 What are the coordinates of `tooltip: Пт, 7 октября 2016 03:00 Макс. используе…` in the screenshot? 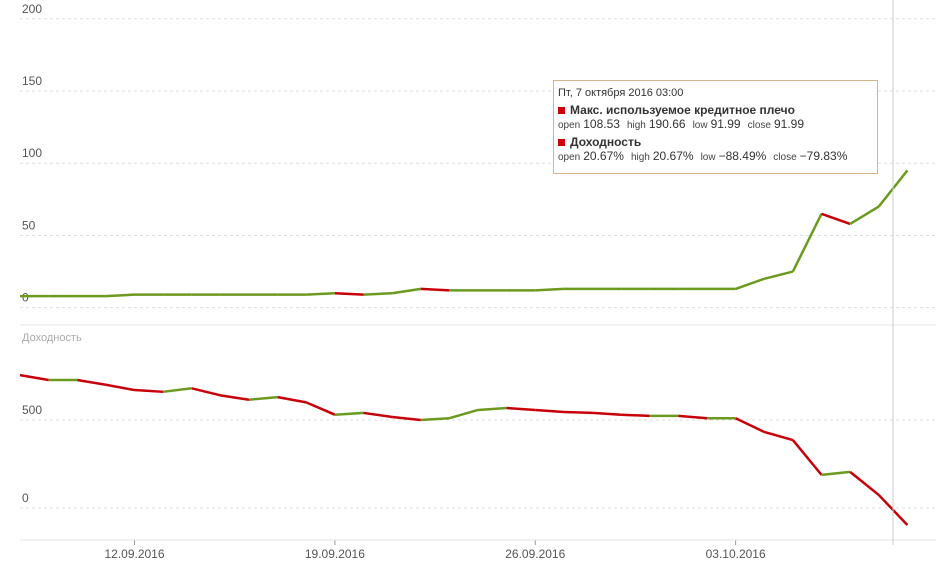 It's located at (715, 127).